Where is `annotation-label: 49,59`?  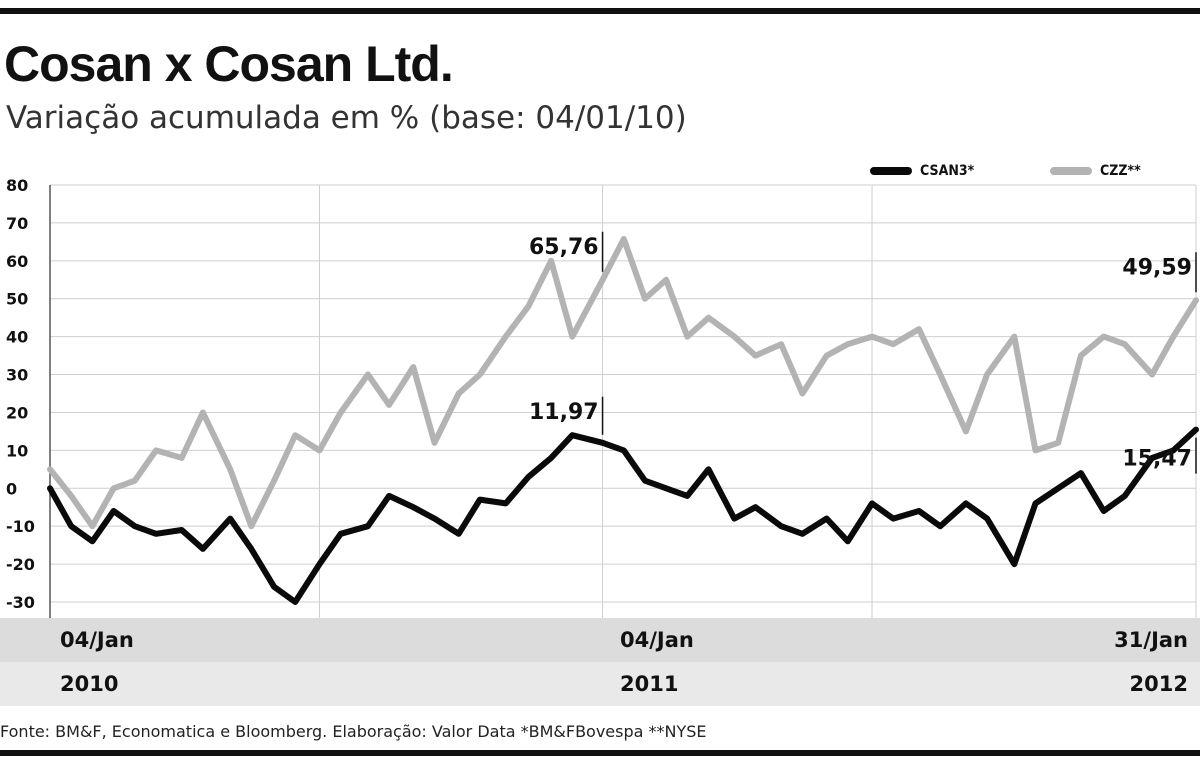 annotation-label: 49,59 is located at coordinates (1157, 267).